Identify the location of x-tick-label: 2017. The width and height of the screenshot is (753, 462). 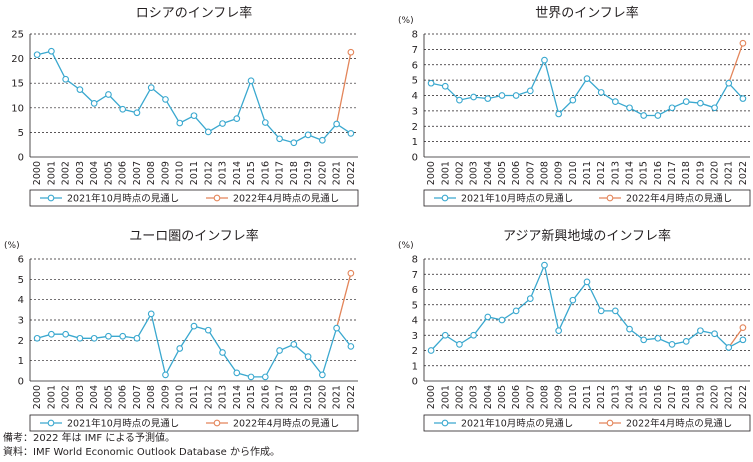
(672, 173).